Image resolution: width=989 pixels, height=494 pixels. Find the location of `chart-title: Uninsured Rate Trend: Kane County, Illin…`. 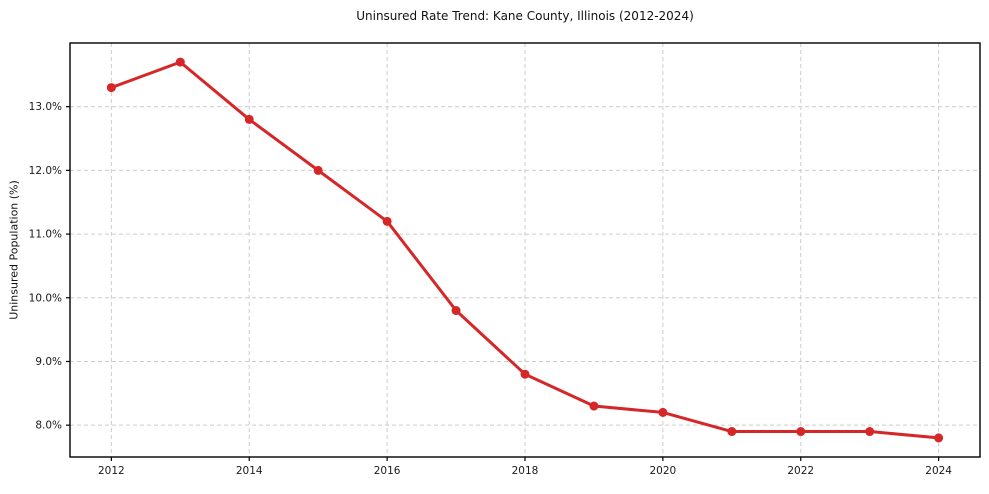

chart-title: Uninsured Rate Trend: Kane County, Illin… is located at coordinates (525, 16).